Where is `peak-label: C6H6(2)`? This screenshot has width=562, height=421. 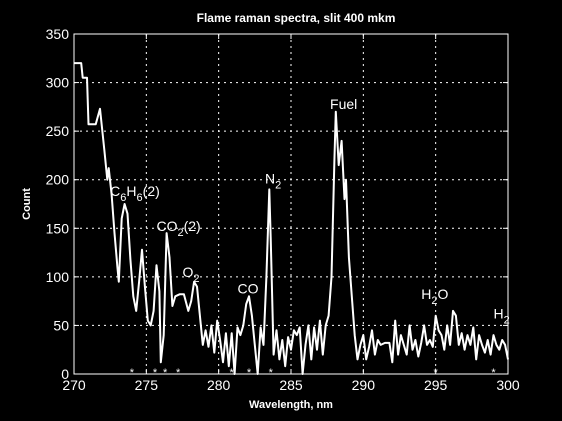
peak-label: C6H6(2) is located at coordinates (135, 193).